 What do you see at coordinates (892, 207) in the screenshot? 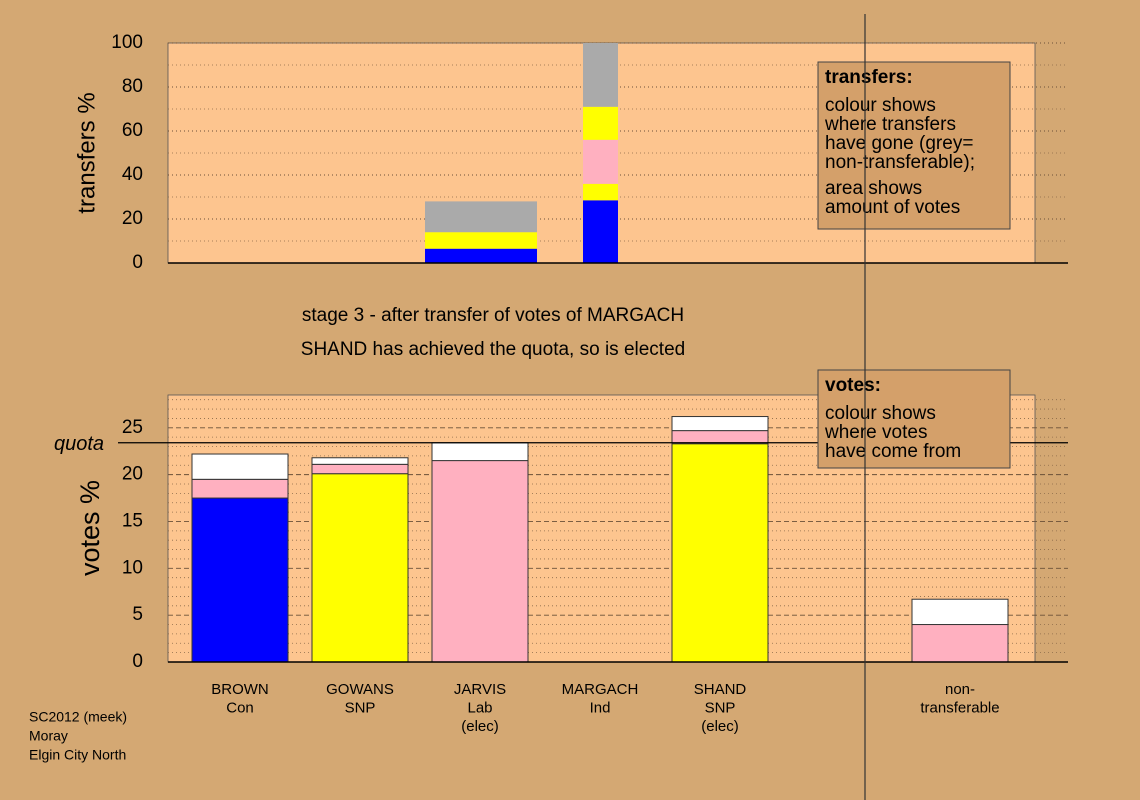
I see `note-line: amount of votes` at bounding box center [892, 207].